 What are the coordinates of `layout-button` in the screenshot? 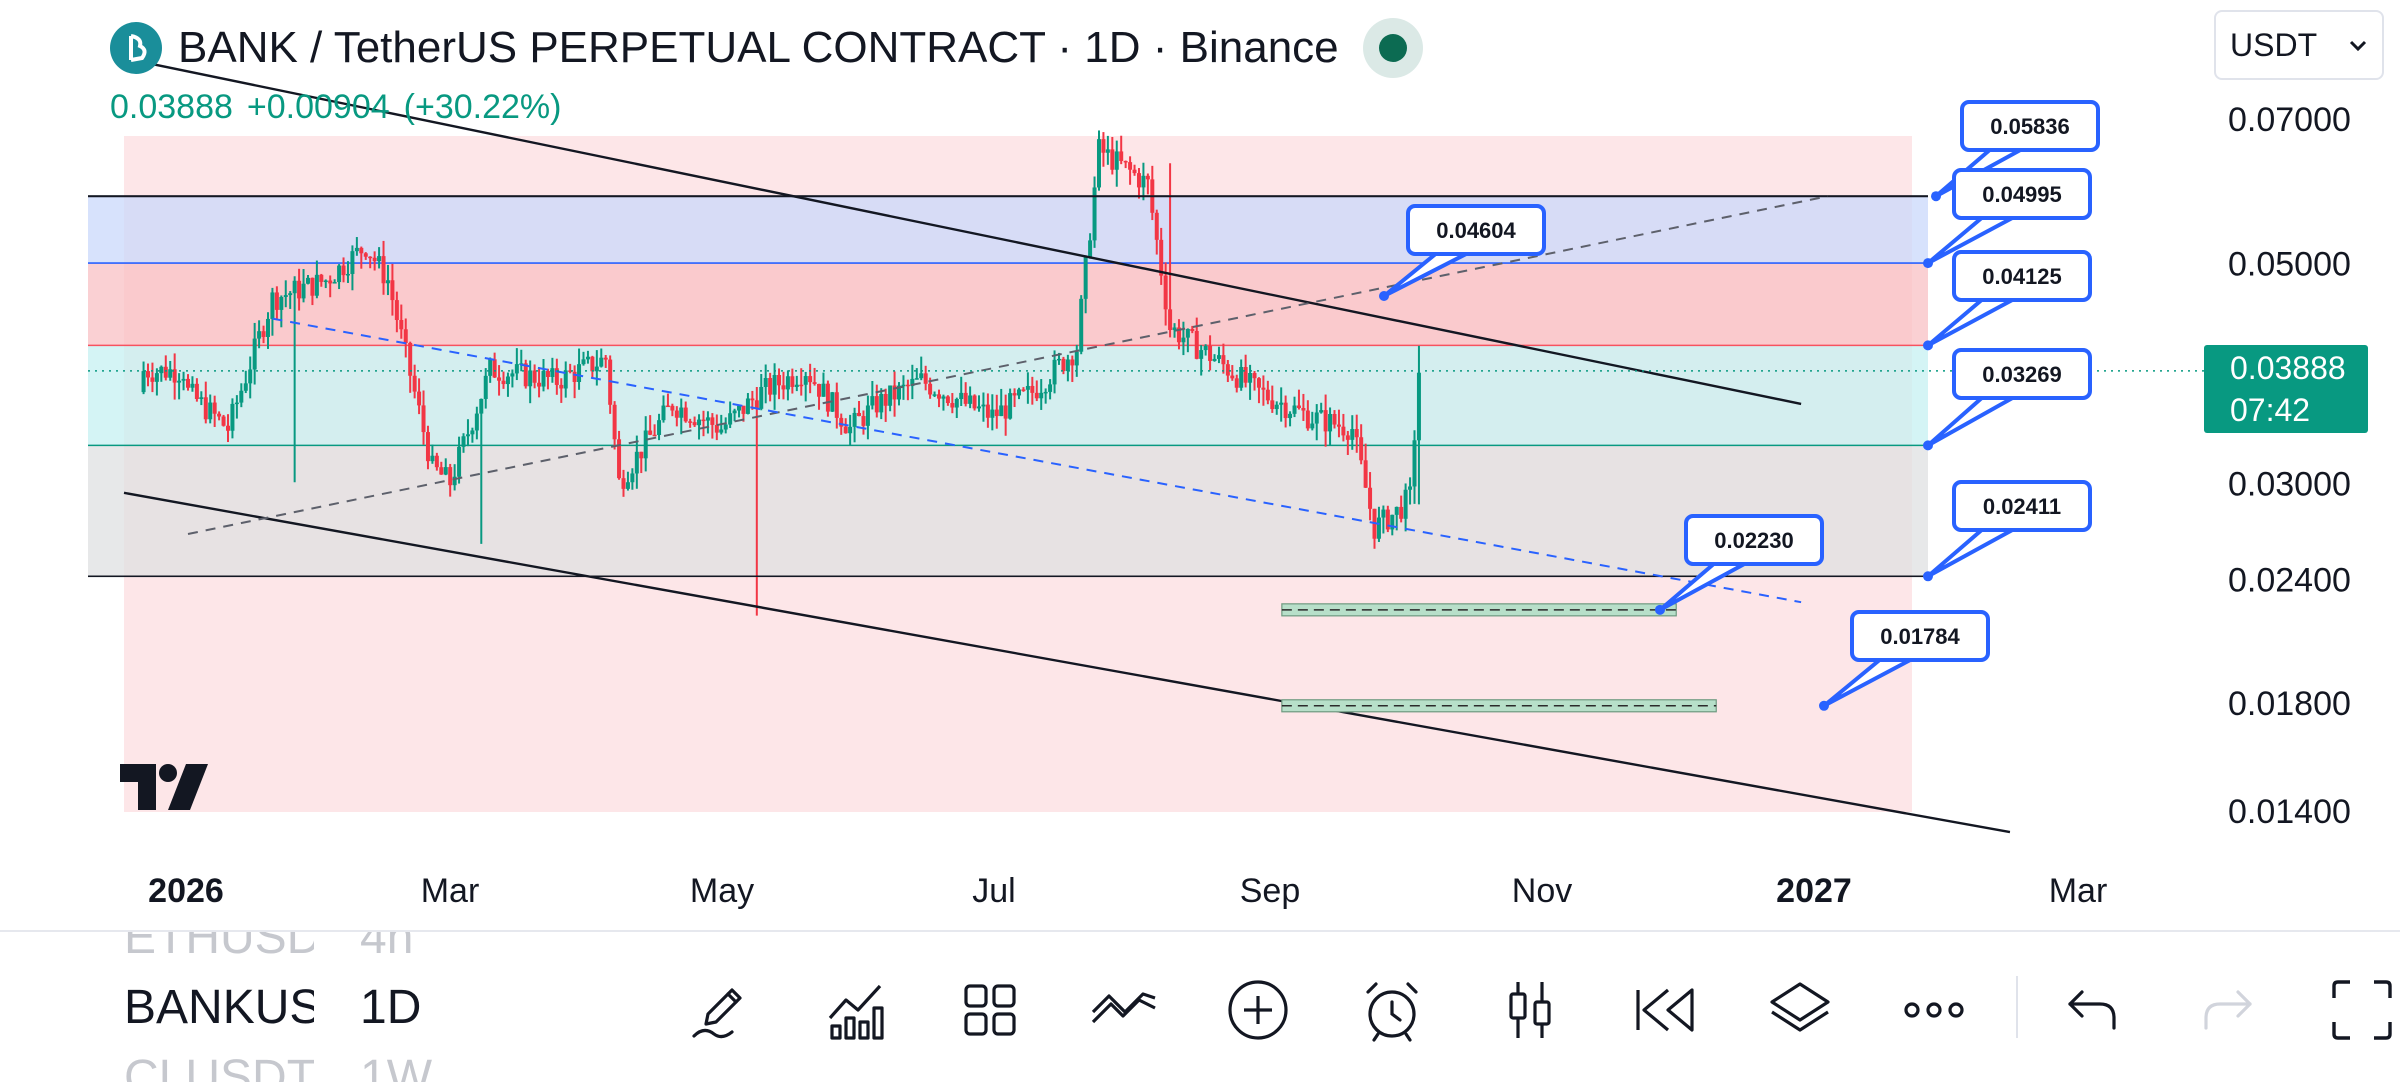 It's located at (990, 1010).